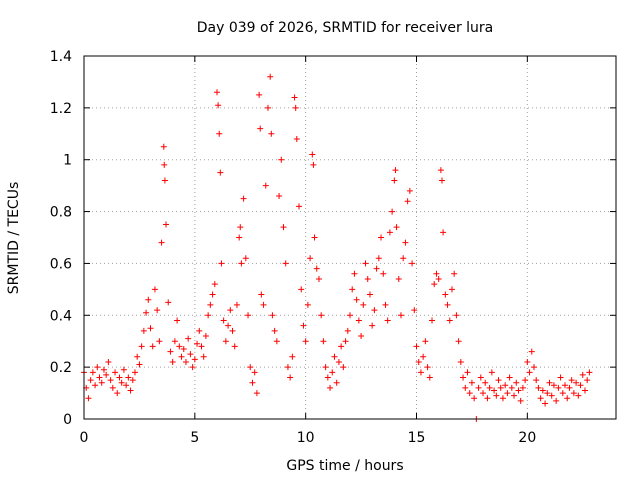  What do you see at coordinates (67, 420) in the screenshot?
I see `y-tick-label: 0` at bounding box center [67, 420].